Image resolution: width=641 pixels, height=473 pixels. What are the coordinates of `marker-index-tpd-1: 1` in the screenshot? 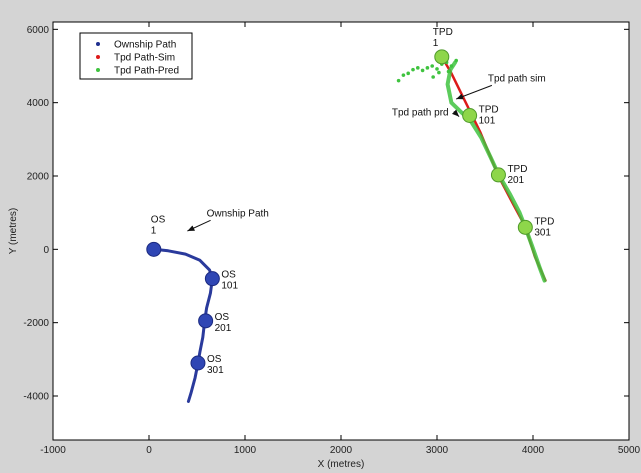 It's located at (436, 43).